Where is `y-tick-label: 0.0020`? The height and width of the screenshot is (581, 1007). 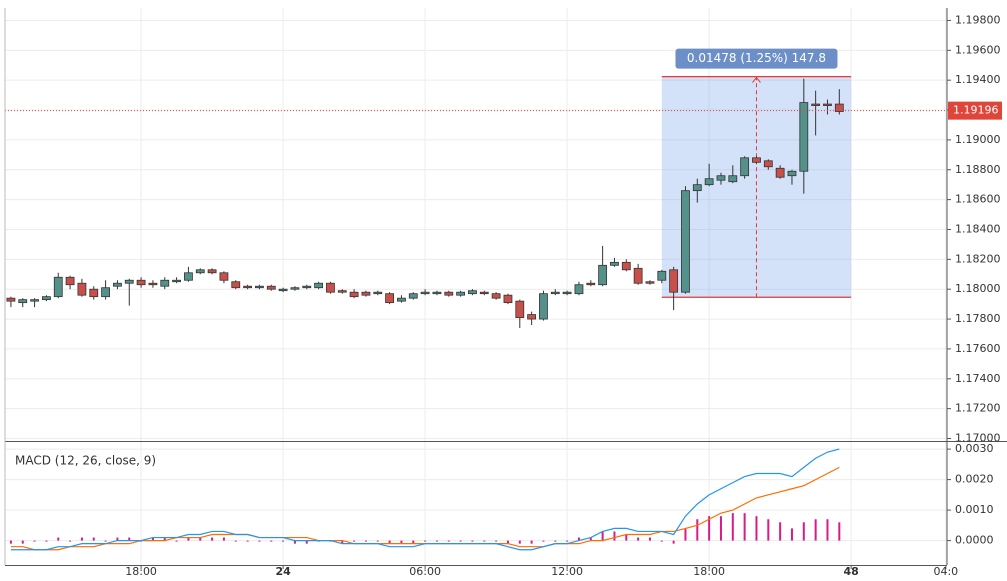 y-tick-label: 0.0020 is located at coordinates (974, 479).